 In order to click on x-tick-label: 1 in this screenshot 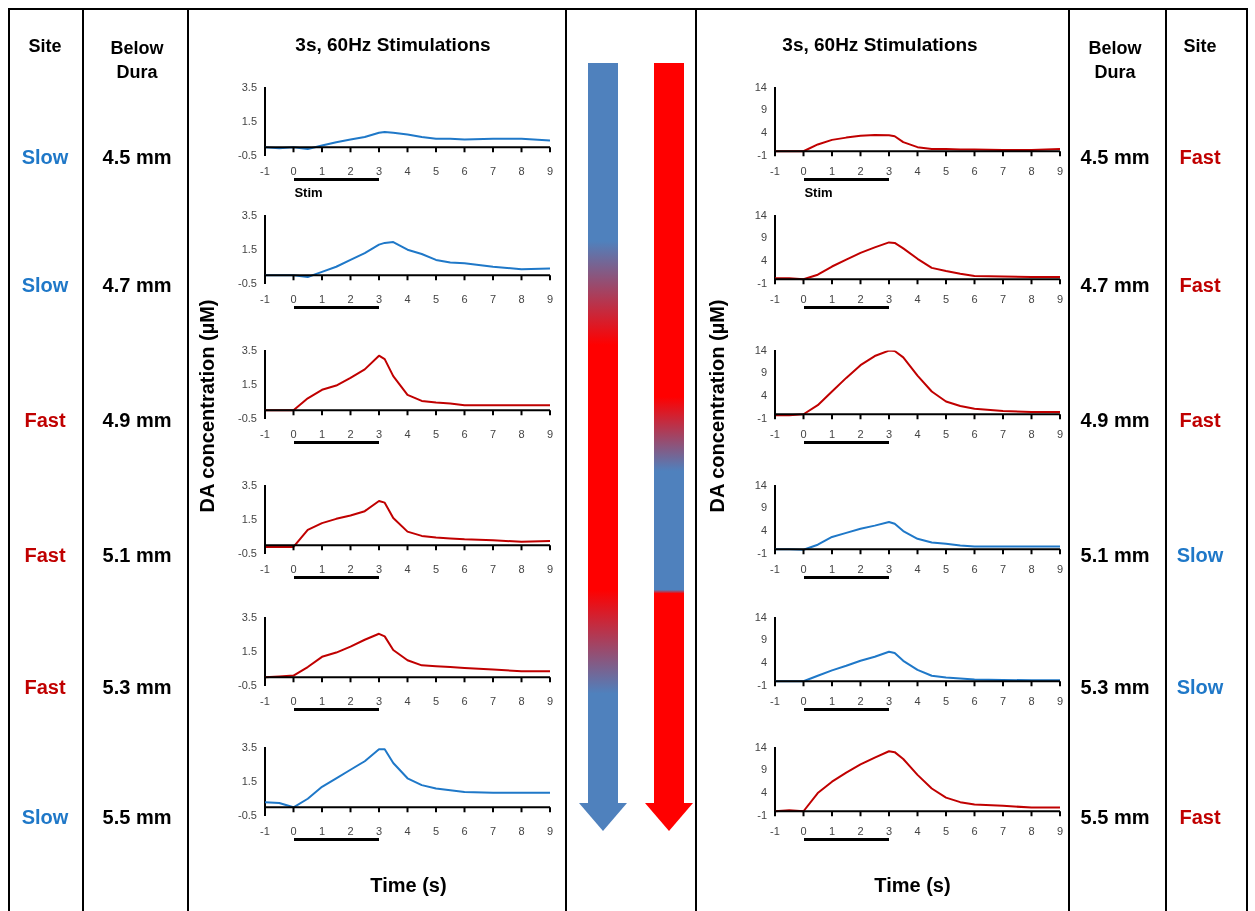, I will do `click(322, 299)`.